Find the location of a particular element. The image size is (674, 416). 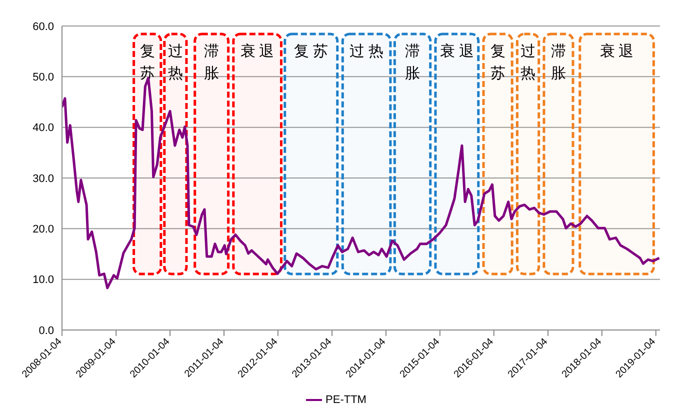

y-tick-label: 0.0 is located at coordinates (46, 330).